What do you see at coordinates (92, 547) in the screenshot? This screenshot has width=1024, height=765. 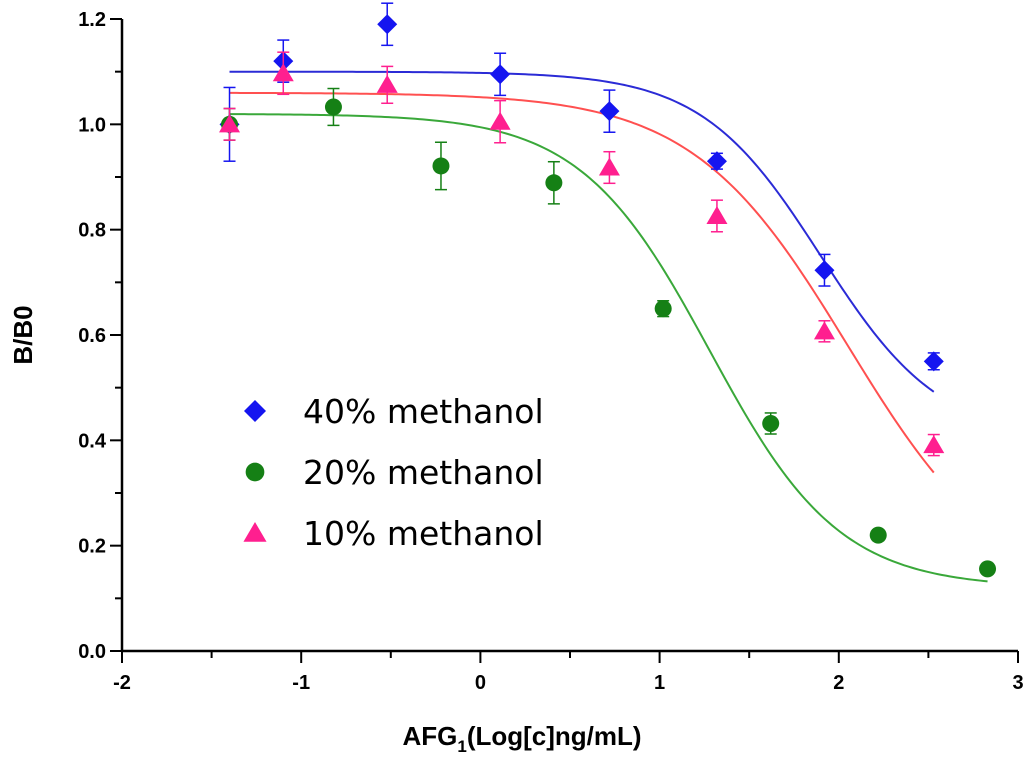 I see `y-tick-label: 0.2` at bounding box center [92, 547].